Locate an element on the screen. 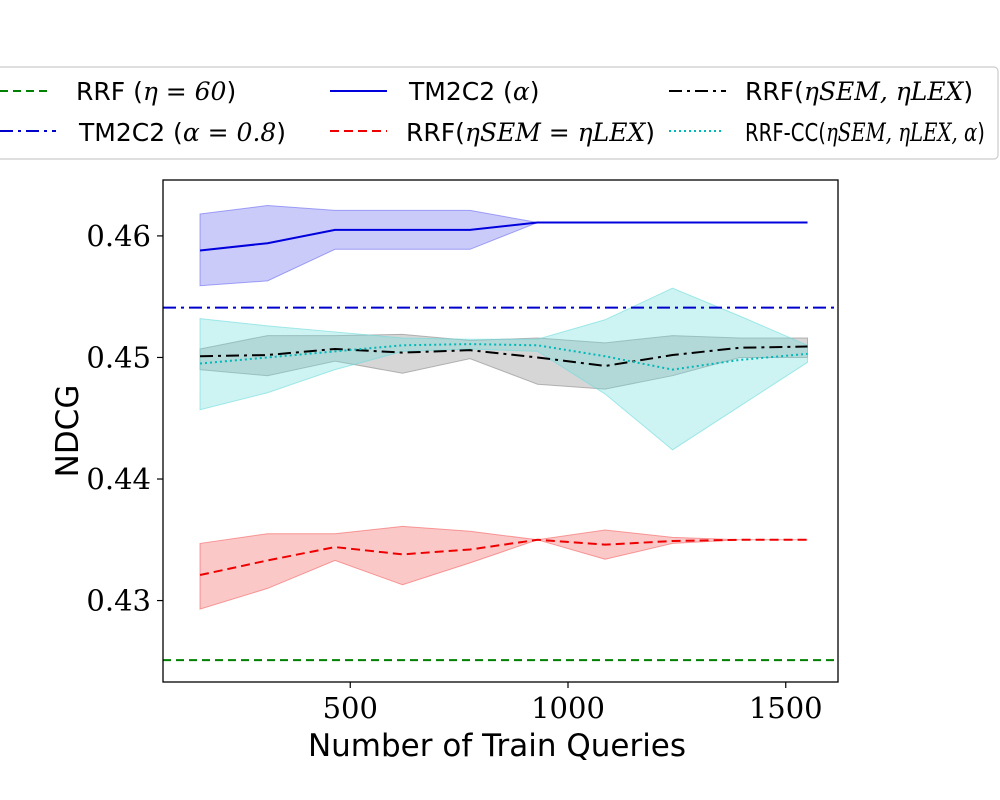  y-tick-label: 0.45 is located at coordinates (118, 357).